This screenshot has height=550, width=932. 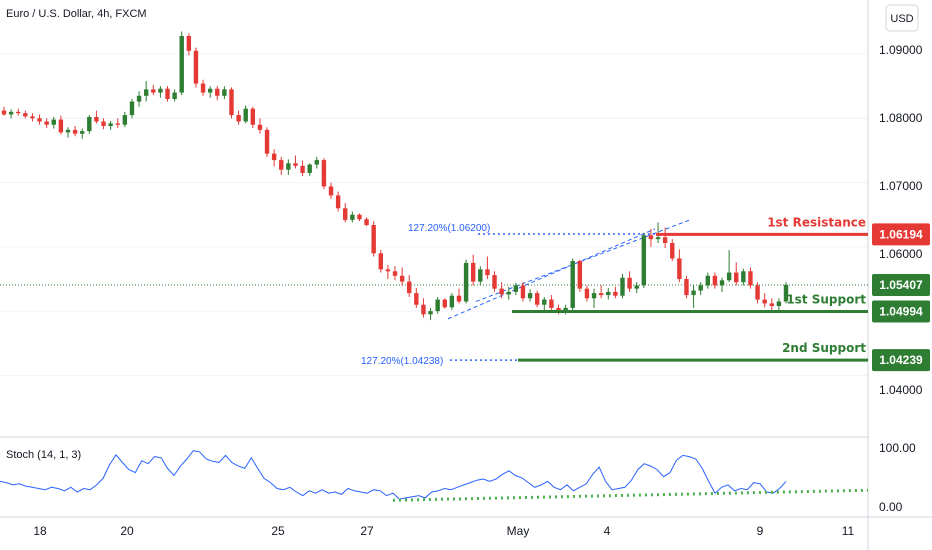 I want to click on trend-channel-lower, so click(x=551, y=274).